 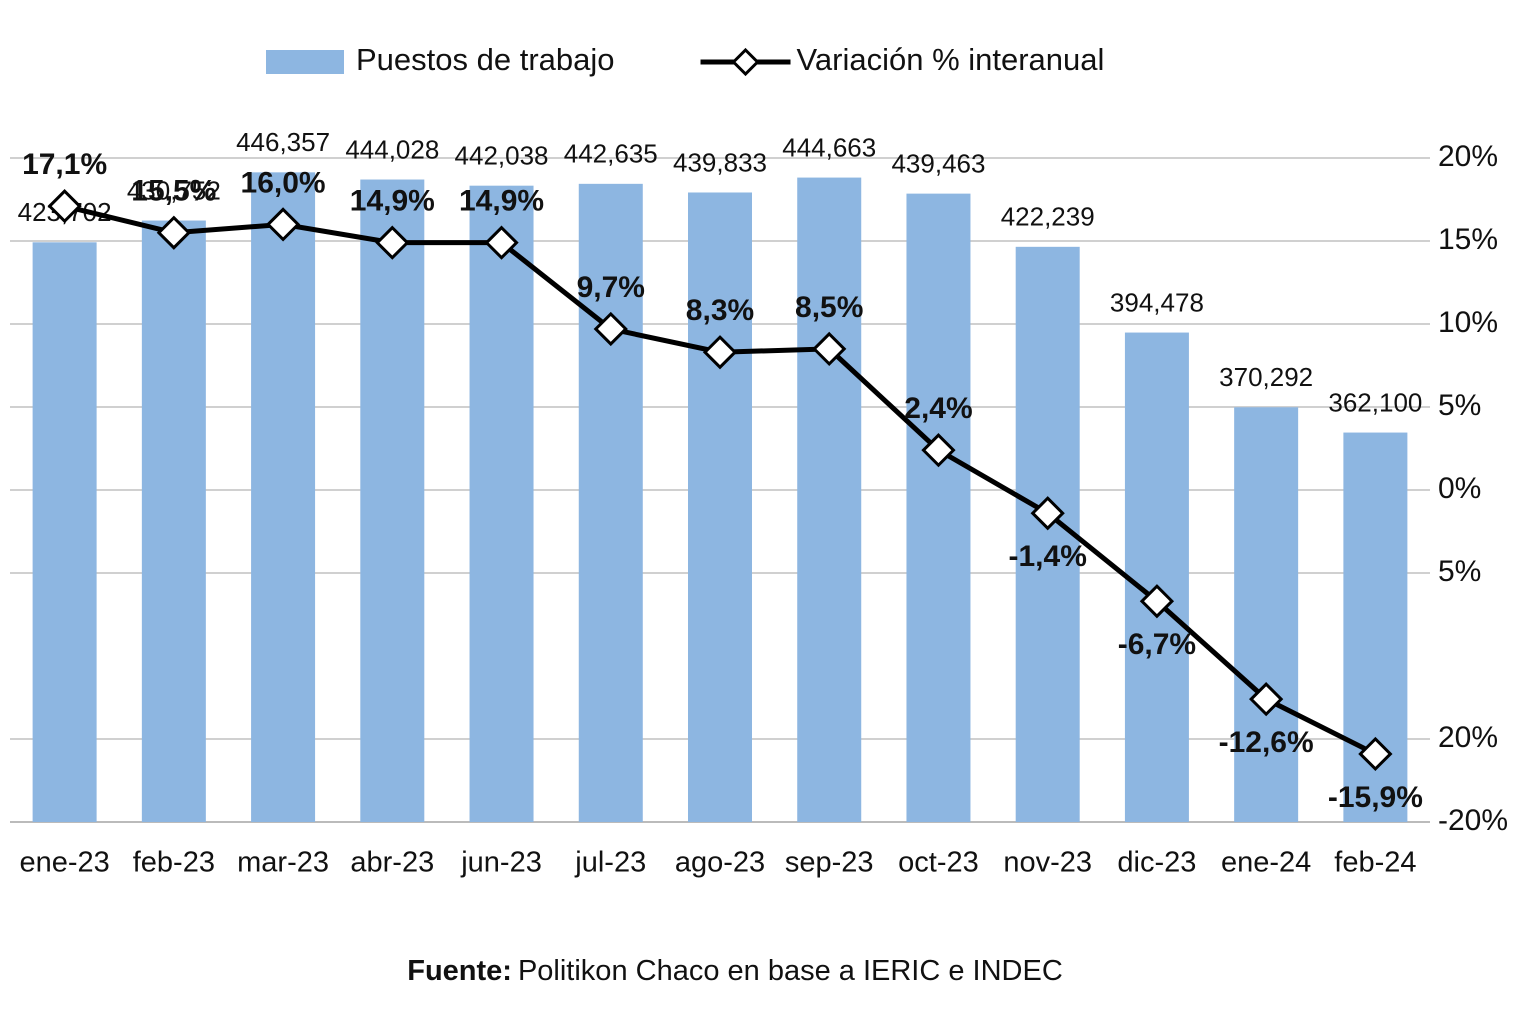 I want to click on line-value-label: 16,0%, so click(x=283, y=182).